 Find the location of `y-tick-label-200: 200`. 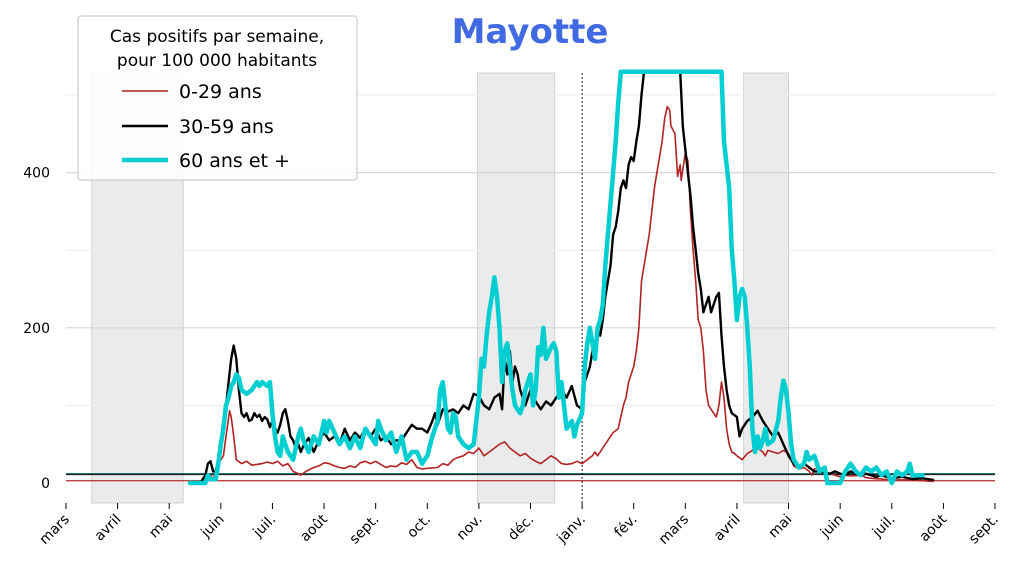

y-tick-label-200: 200 is located at coordinates (36, 329).